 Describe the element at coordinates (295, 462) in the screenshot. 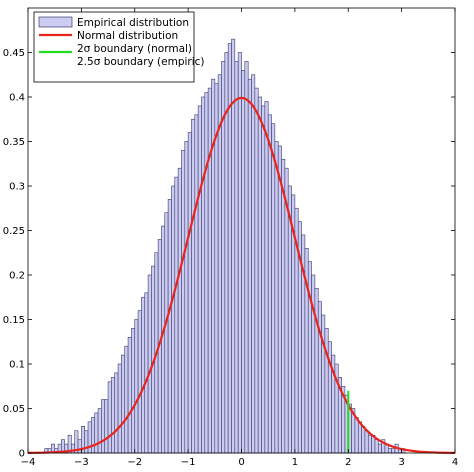

I see `x-tick-label: 1` at that location.